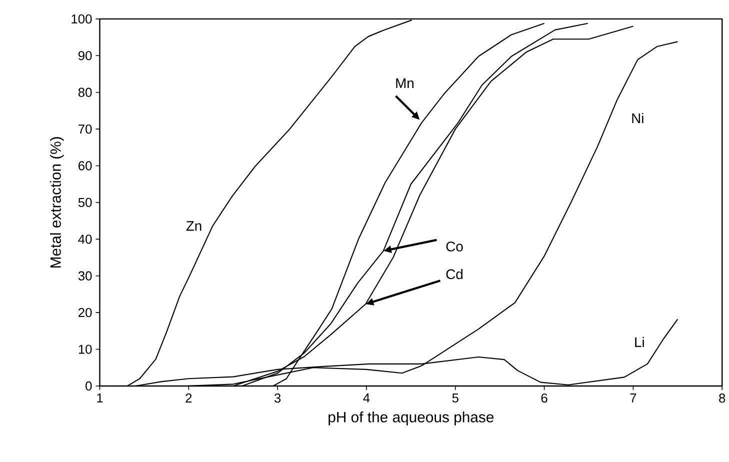  I want to click on y-tick-label: 30, so click(85, 276).